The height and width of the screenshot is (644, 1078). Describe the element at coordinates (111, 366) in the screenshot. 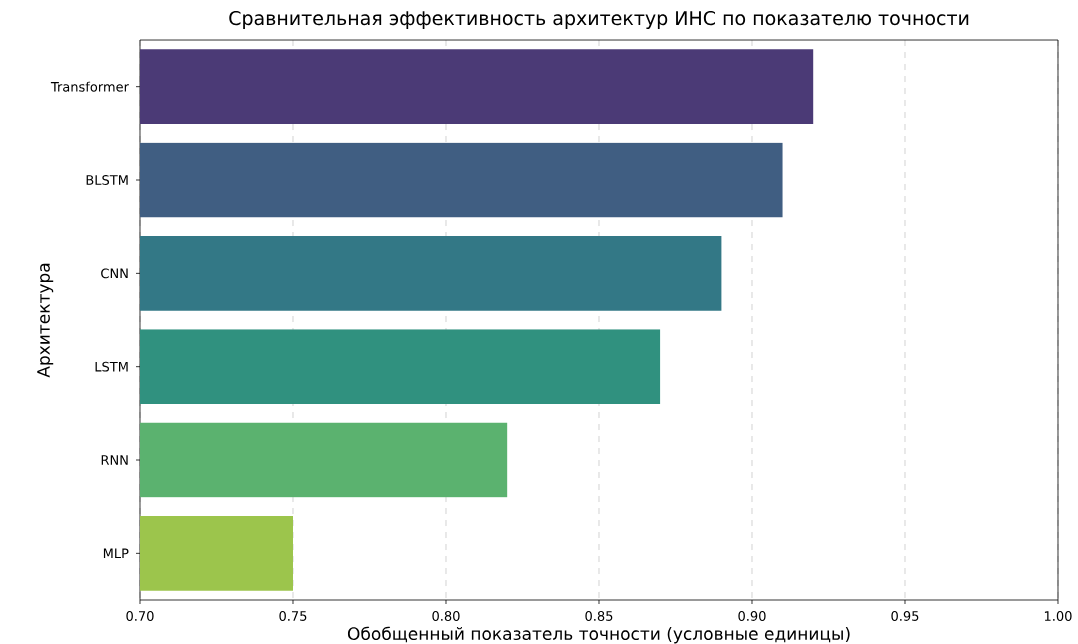

I see `y-tick-label: LSTM` at that location.